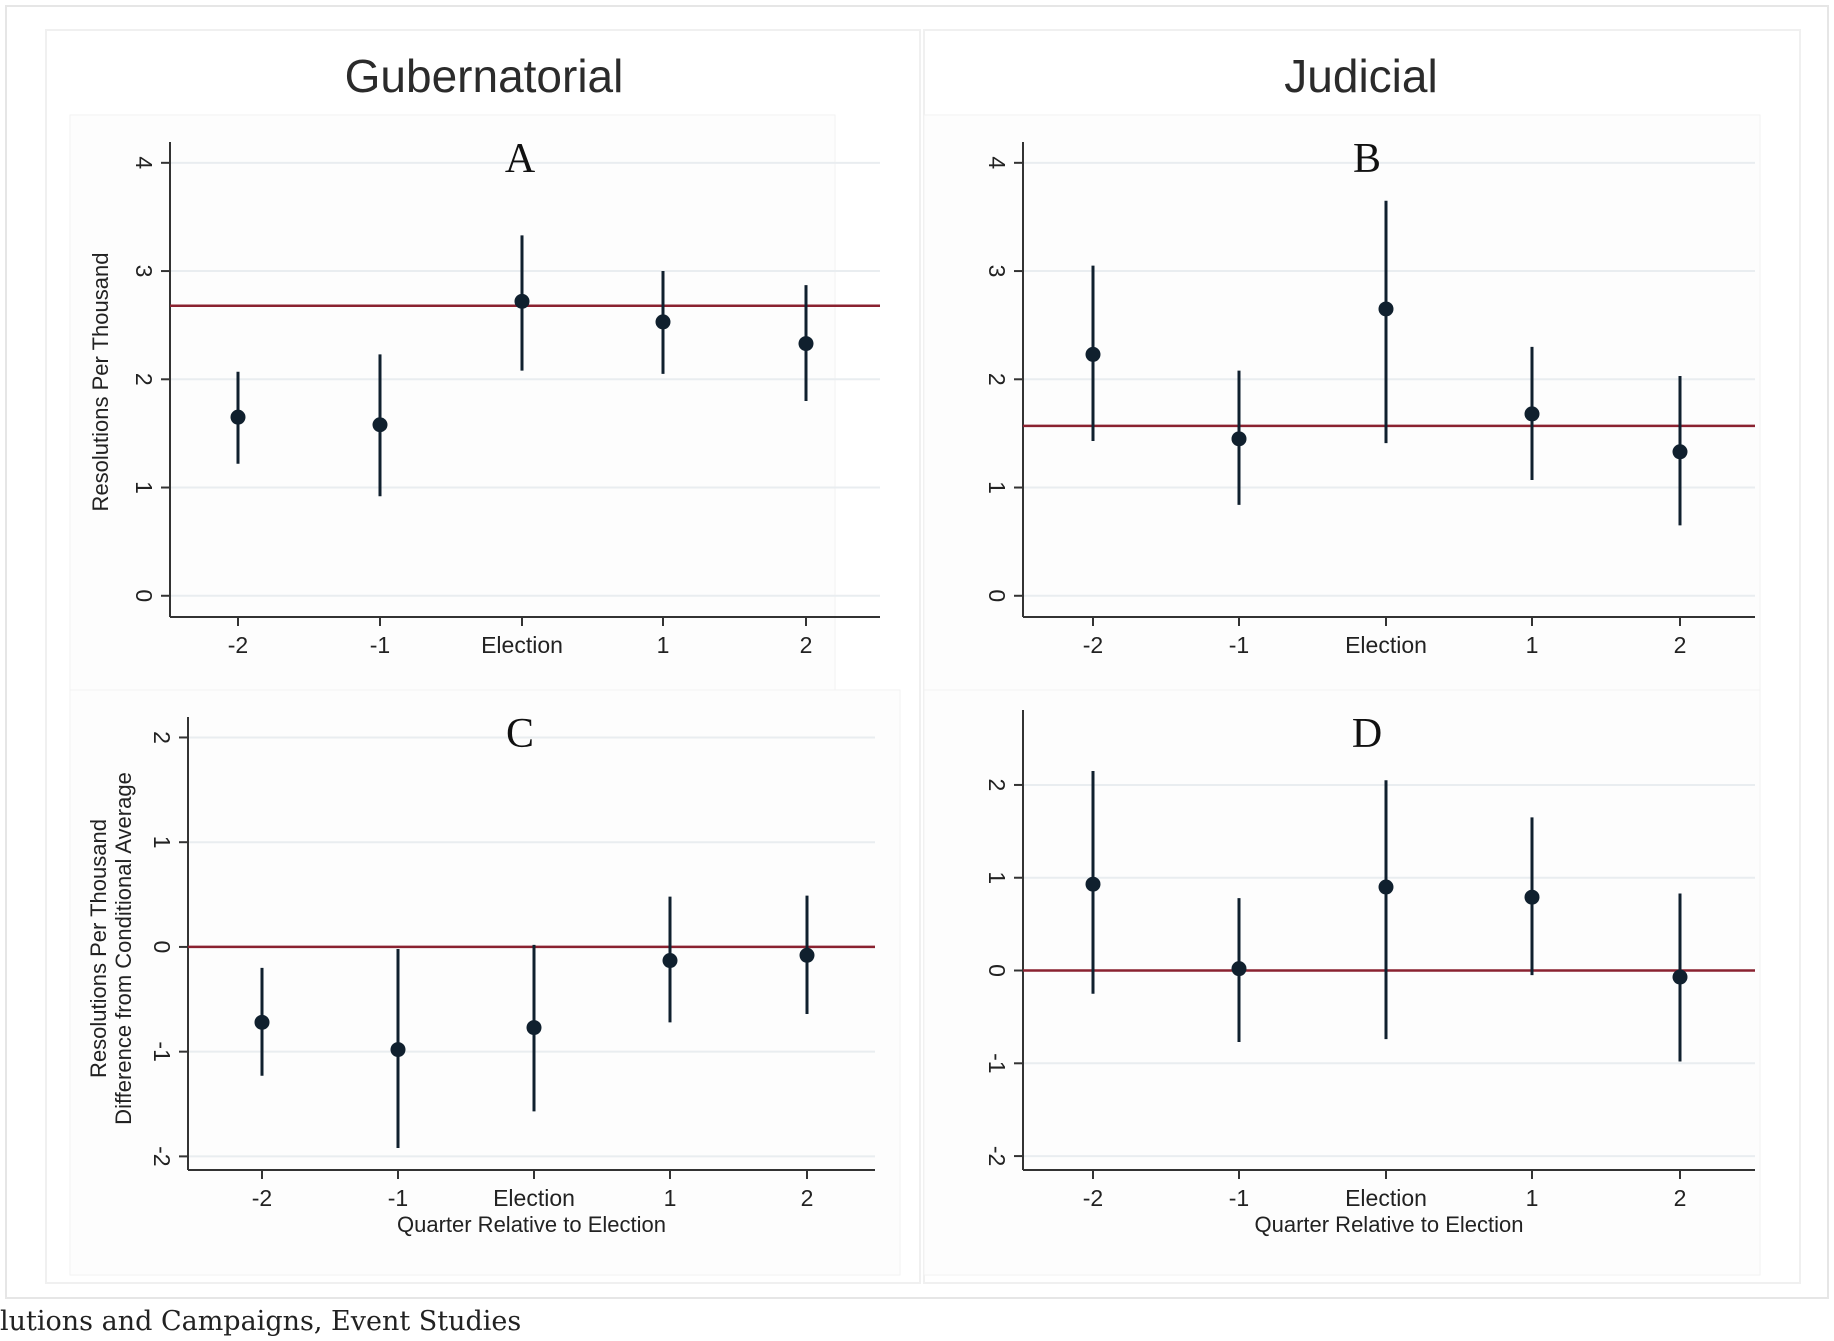 Image resolution: width=1834 pixels, height=1341 pixels. What do you see at coordinates (1367, 734) in the screenshot?
I see `panel-letter-d: D` at bounding box center [1367, 734].